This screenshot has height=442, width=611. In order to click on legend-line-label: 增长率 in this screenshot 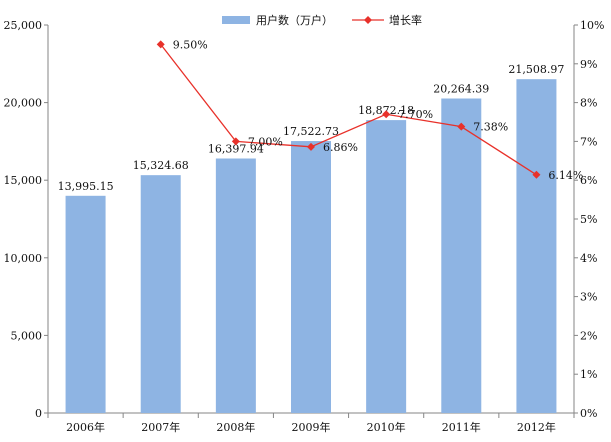, I will do `click(405, 20)`.